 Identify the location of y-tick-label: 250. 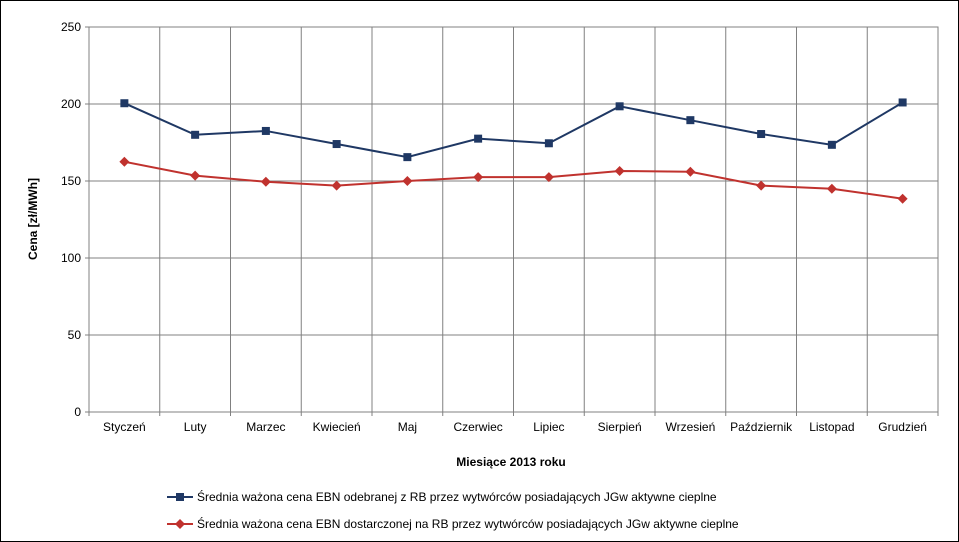
(71, 27).